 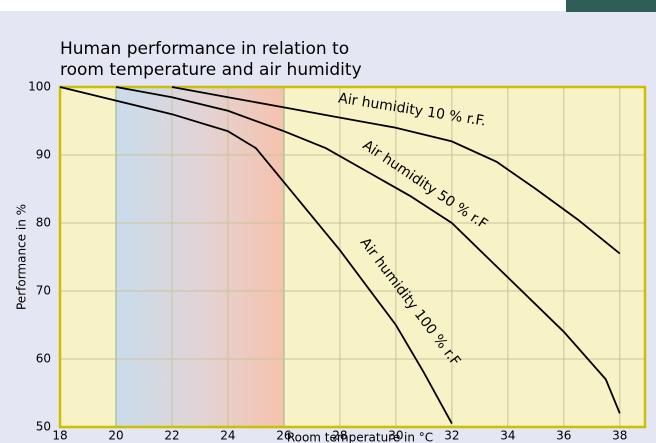 I want to click on x-tick-label: 38, so click(x=619, y=436).